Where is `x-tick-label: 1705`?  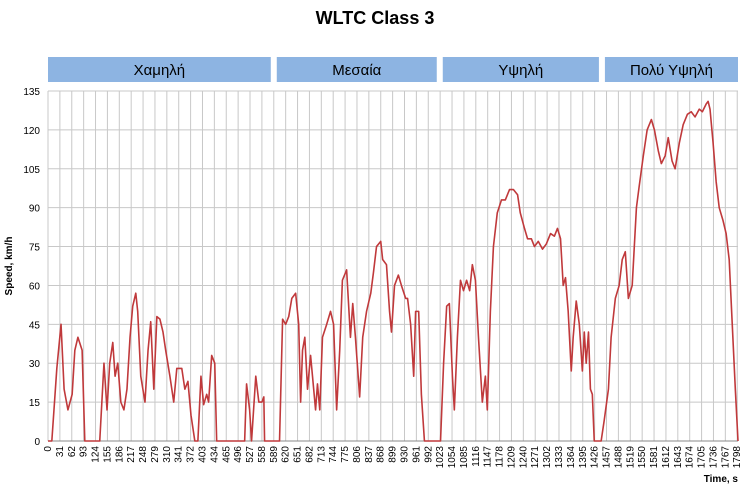 x-tick-label: 1705 is located at coordinates (702, 457).